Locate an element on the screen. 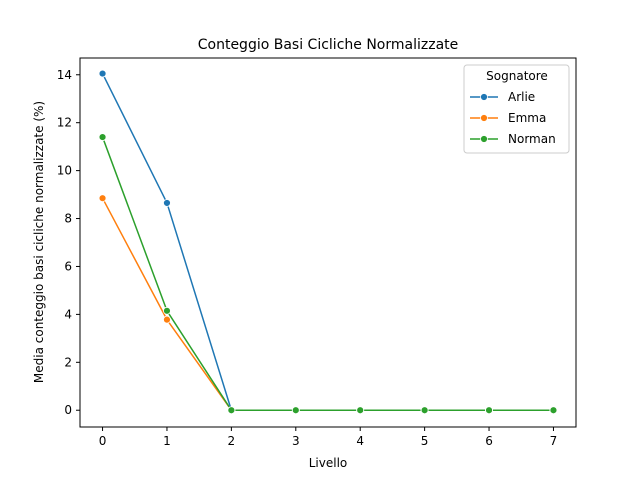 The width and height of the screenshot is (640, 480). y-tick-label: 2 is located at coordinates (68, 362).